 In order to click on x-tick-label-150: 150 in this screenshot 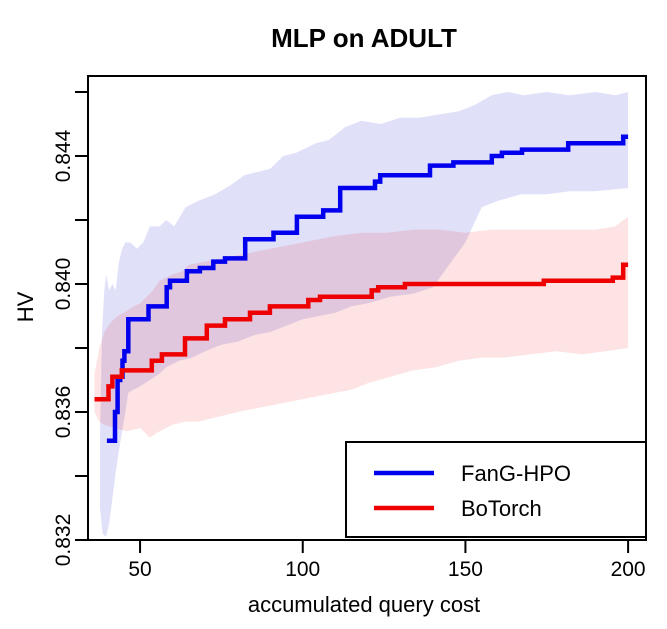, I will do `click(465, 569)`.